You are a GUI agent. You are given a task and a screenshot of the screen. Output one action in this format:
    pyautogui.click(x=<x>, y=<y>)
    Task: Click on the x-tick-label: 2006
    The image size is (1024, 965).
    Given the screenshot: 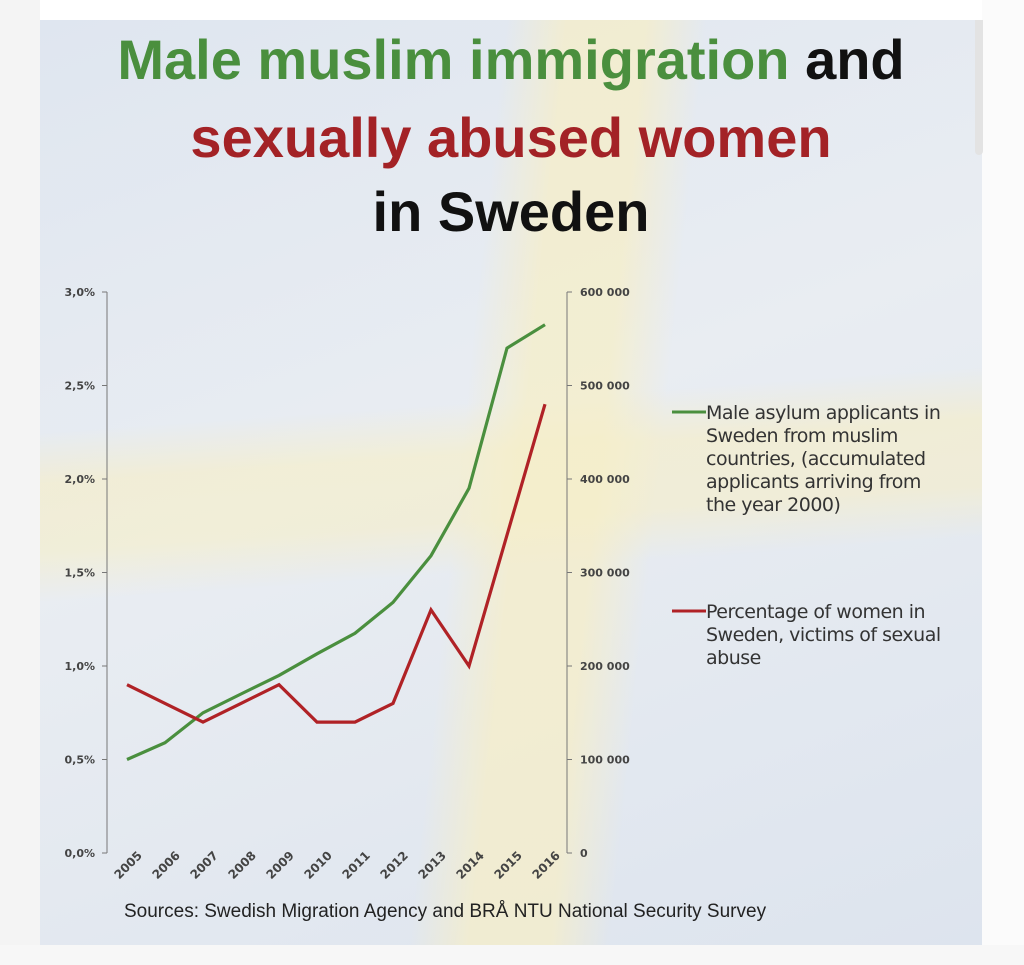 What is the action you would take?
    pyautogui.click(x=166, y=865)
    